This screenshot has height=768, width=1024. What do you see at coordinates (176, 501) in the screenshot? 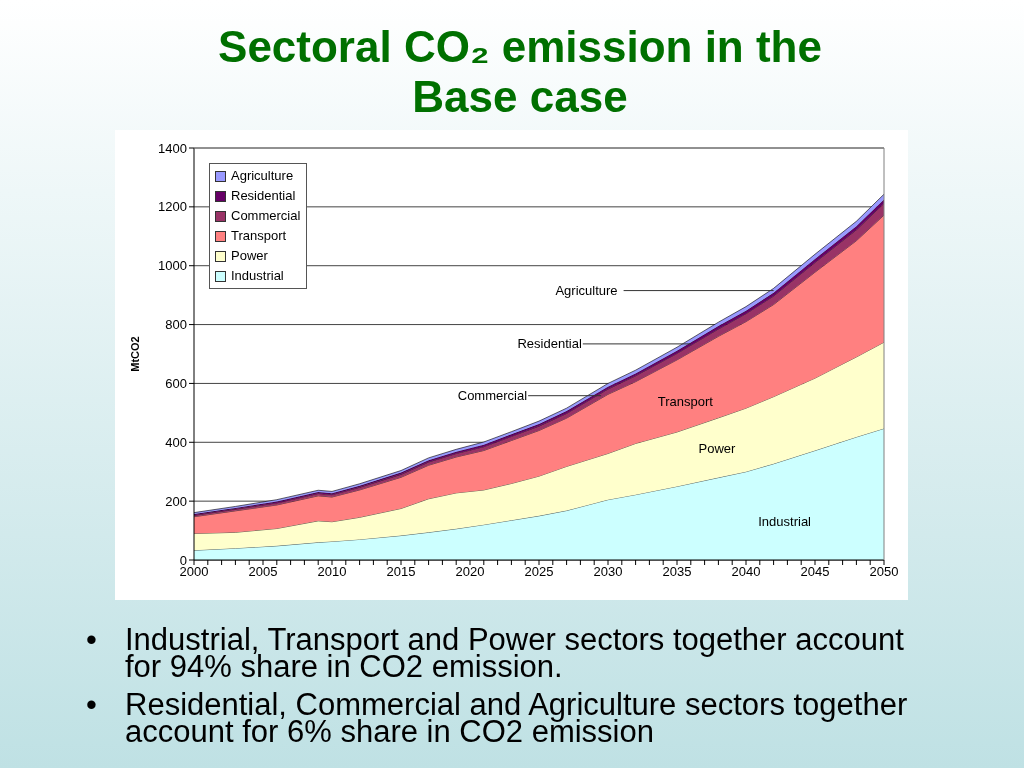
I see `y-tick-label: 200` at bounding box center [176, 501].